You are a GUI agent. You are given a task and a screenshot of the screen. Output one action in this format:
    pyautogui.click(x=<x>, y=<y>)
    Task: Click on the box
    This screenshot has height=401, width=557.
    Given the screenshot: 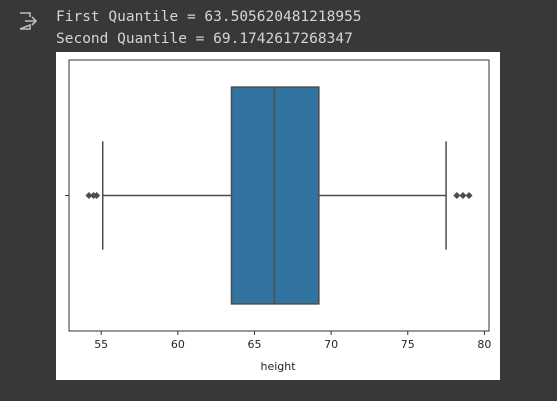 What is the action you would take?
    pyautogui.click(x=275, y=195)
    